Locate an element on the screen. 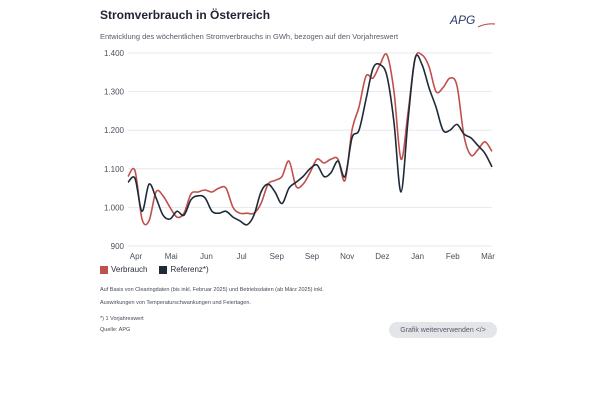 Image resolution: width=600 pixels, height=400 pixels. x-axis-labels: Apr Mai Jun Jul Sep Sep Nov Dez Jan Feb Mär is located at coordinates (312, 256).